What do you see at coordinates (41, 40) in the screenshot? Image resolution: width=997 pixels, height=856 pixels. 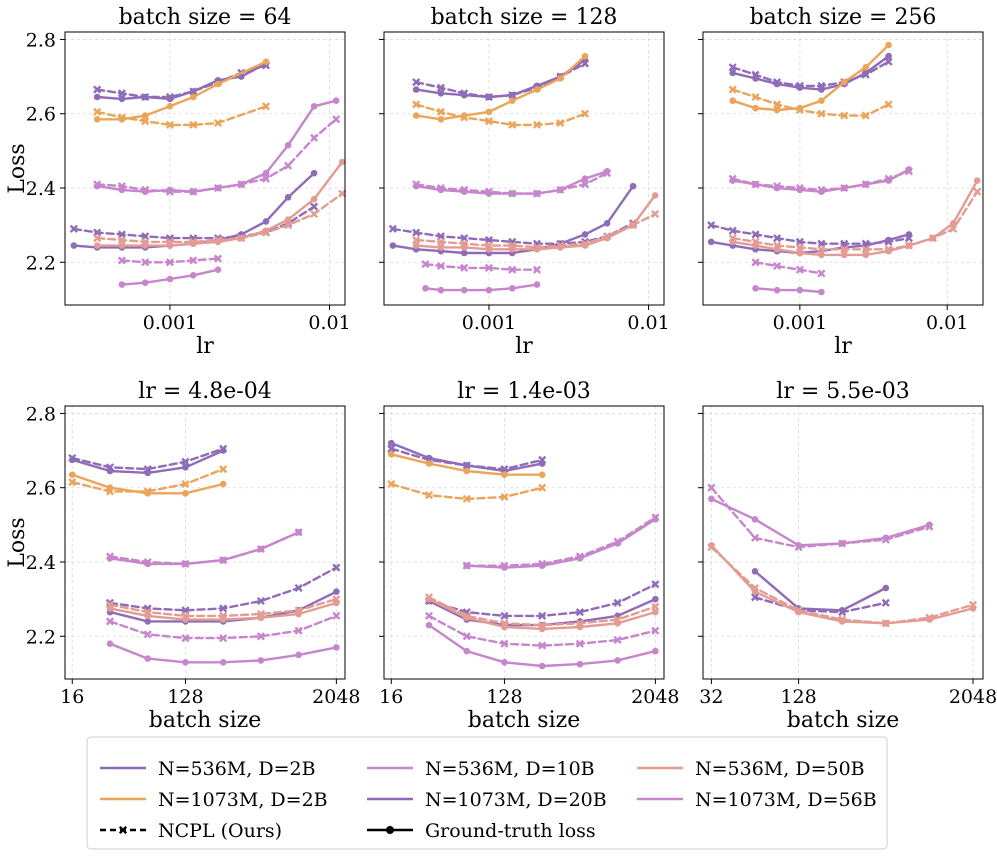 I see `y-tick-label: 2.8` at bounding box center [41, 40].